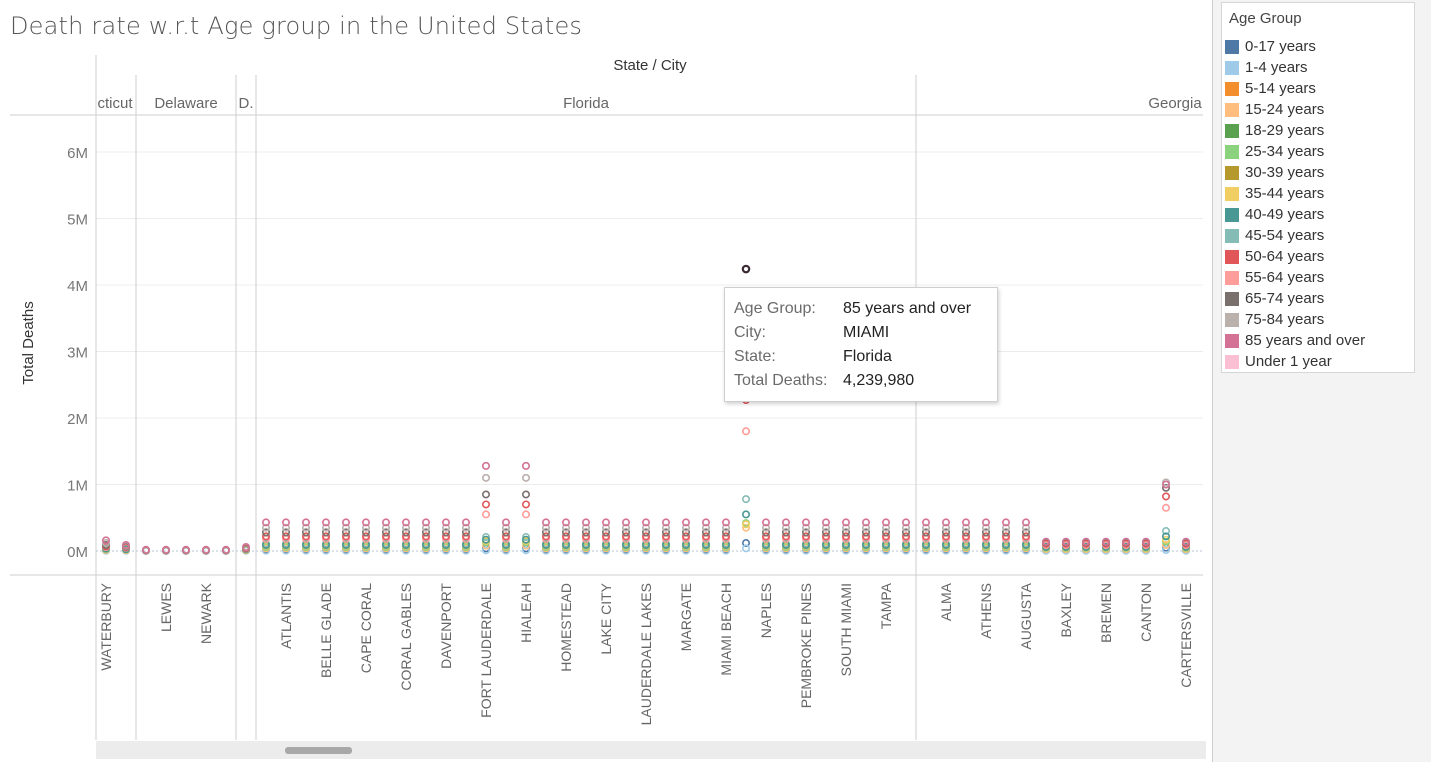 This screenshot has width=1431, height=762. Describe the element at coordinates (1274, 235) in the screenshot. I see `legend-item: 45-54 years` at that location.